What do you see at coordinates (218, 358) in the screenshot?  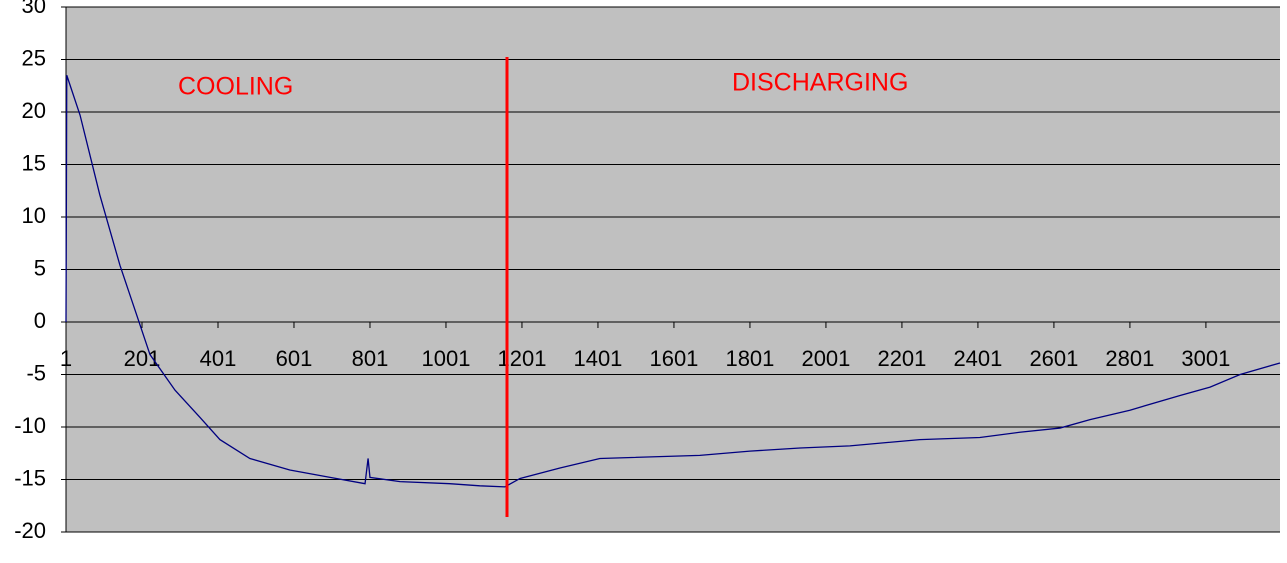 I see `x-tick-label: 401` at bounding box center [218, 358].